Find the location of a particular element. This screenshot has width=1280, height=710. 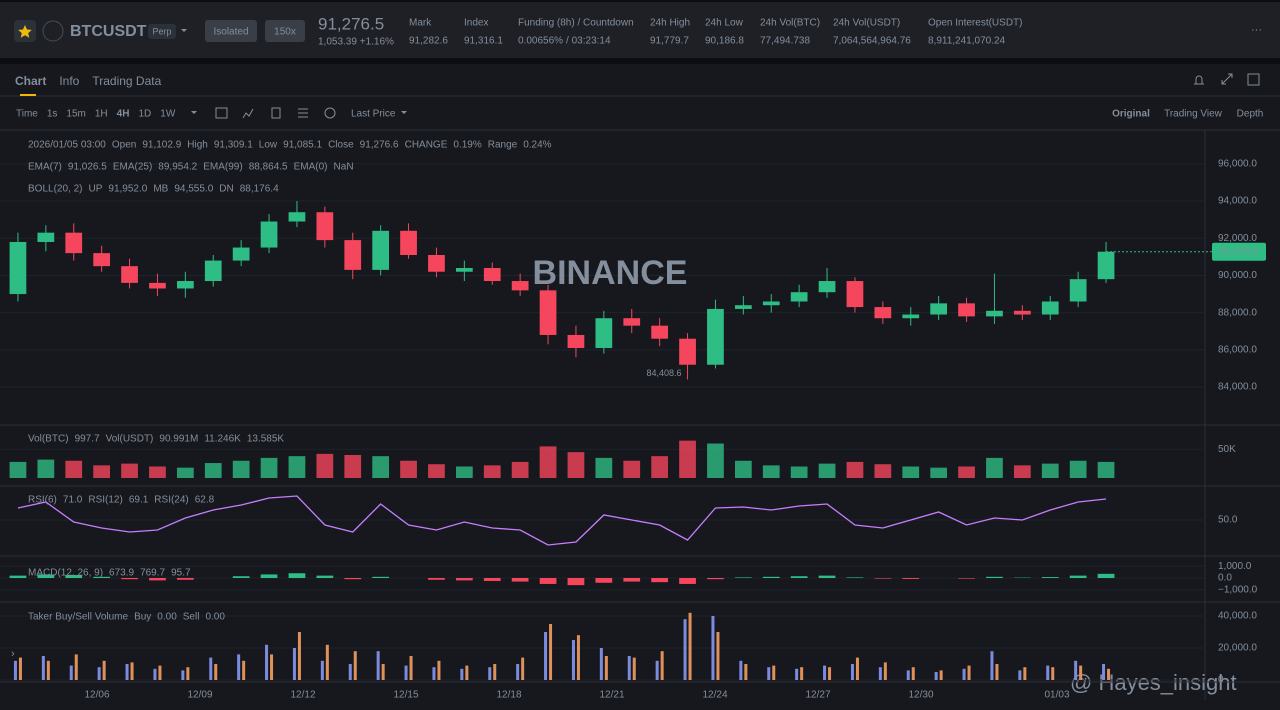

x-tick-label: 12/24 is located at coordinates (714, 695).